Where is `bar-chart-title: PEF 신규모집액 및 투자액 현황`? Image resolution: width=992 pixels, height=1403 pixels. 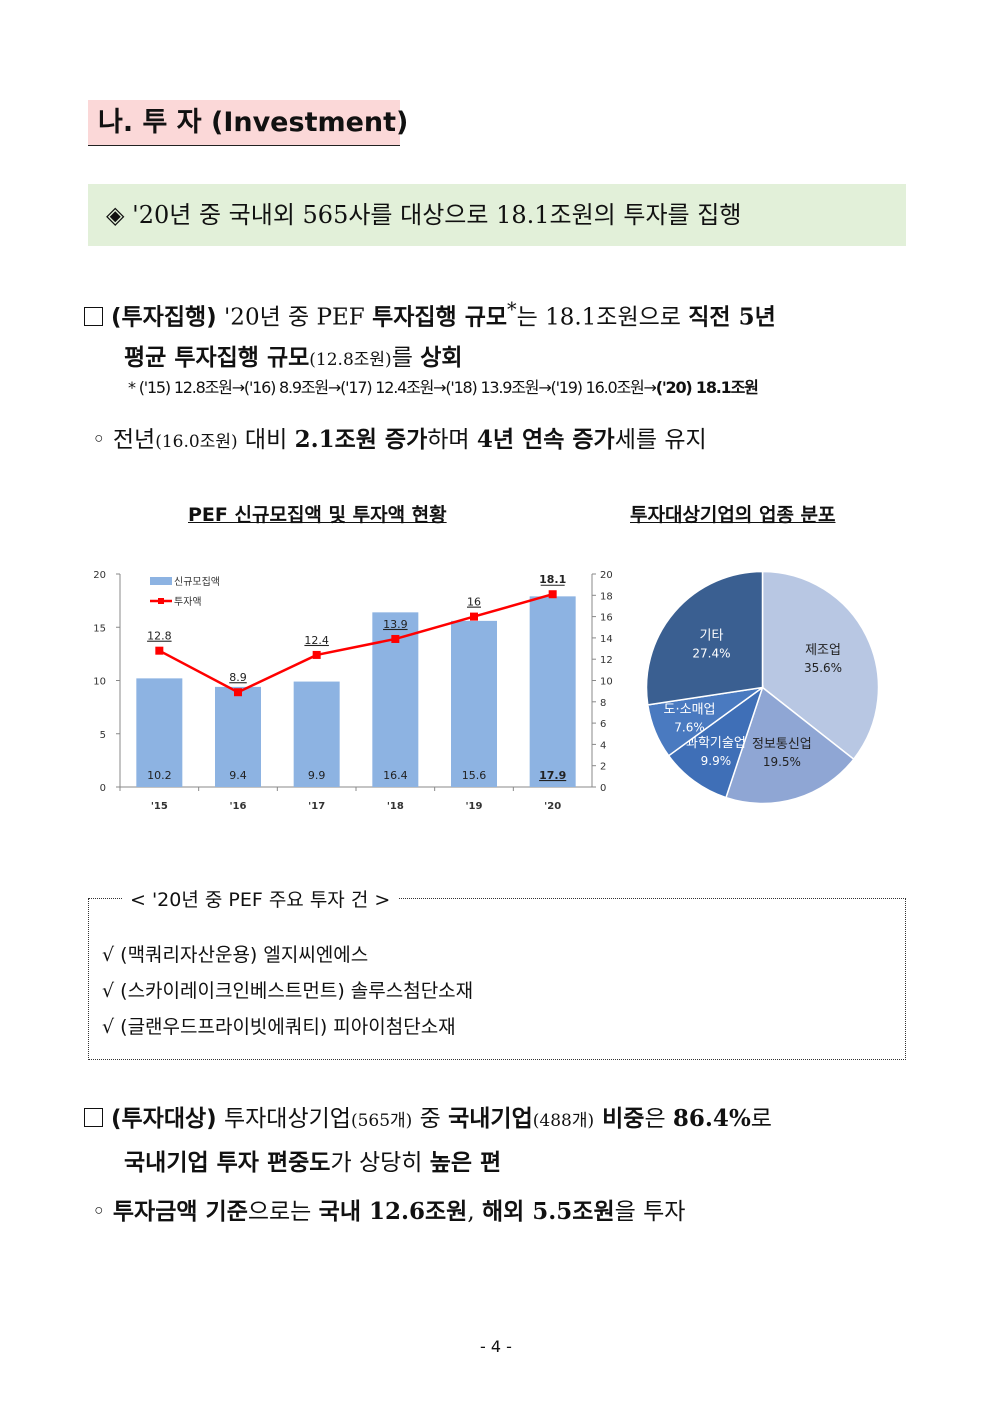
bar-chart-title: PEF 신규모집액 및 투자액 현황 is located at coordinates (317, 515).